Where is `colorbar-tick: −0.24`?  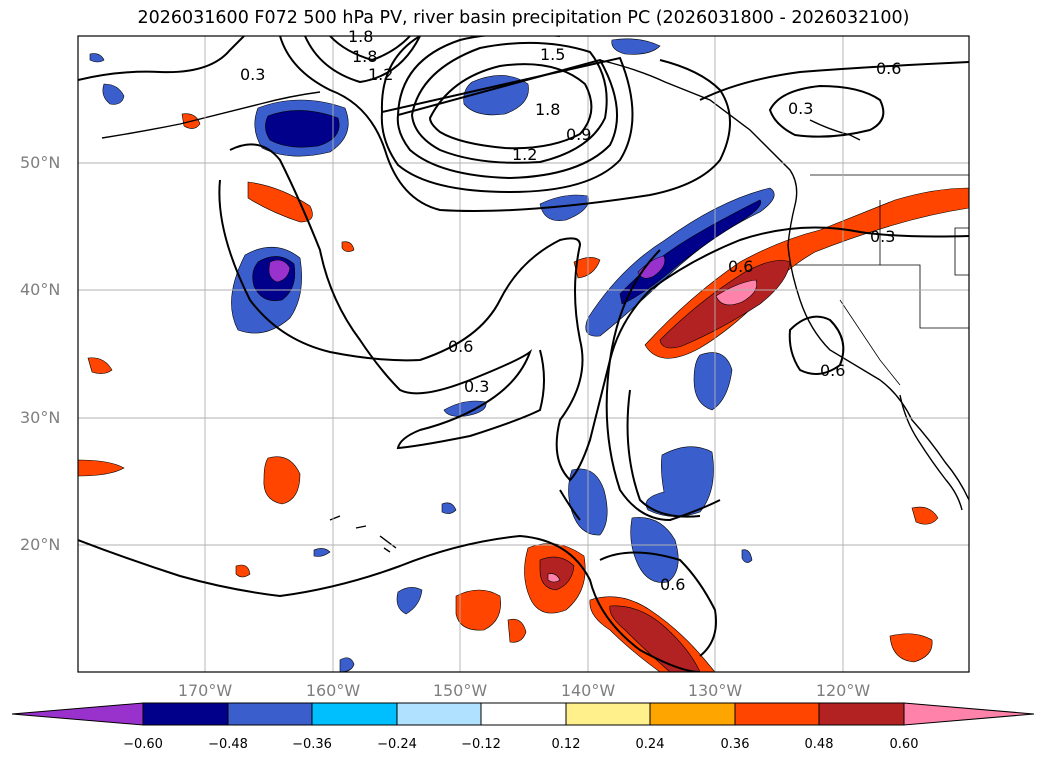
colorbar-tick: −0.24 is located at coordinates (397, 744).